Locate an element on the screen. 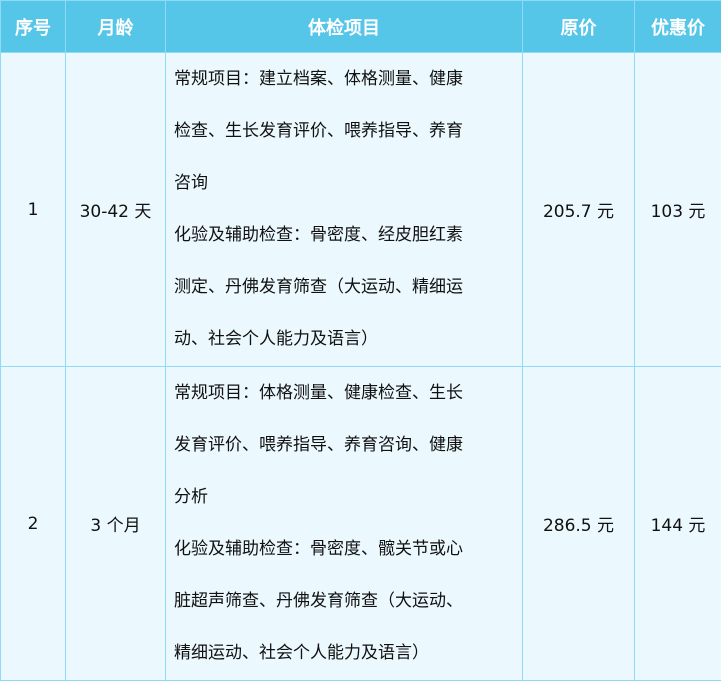 This screenshot has height=681, width=721. cell-original-price: 205.7 元 is located at coordinates (579, 210).